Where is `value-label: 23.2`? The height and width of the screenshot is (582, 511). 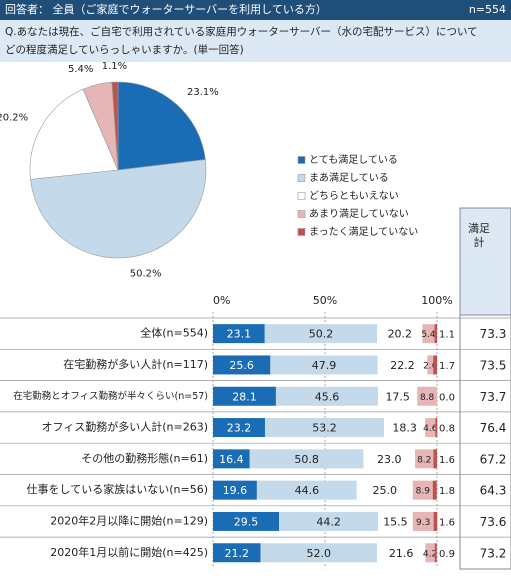 value-label: 23.2 is located at coordinates (239, 428).